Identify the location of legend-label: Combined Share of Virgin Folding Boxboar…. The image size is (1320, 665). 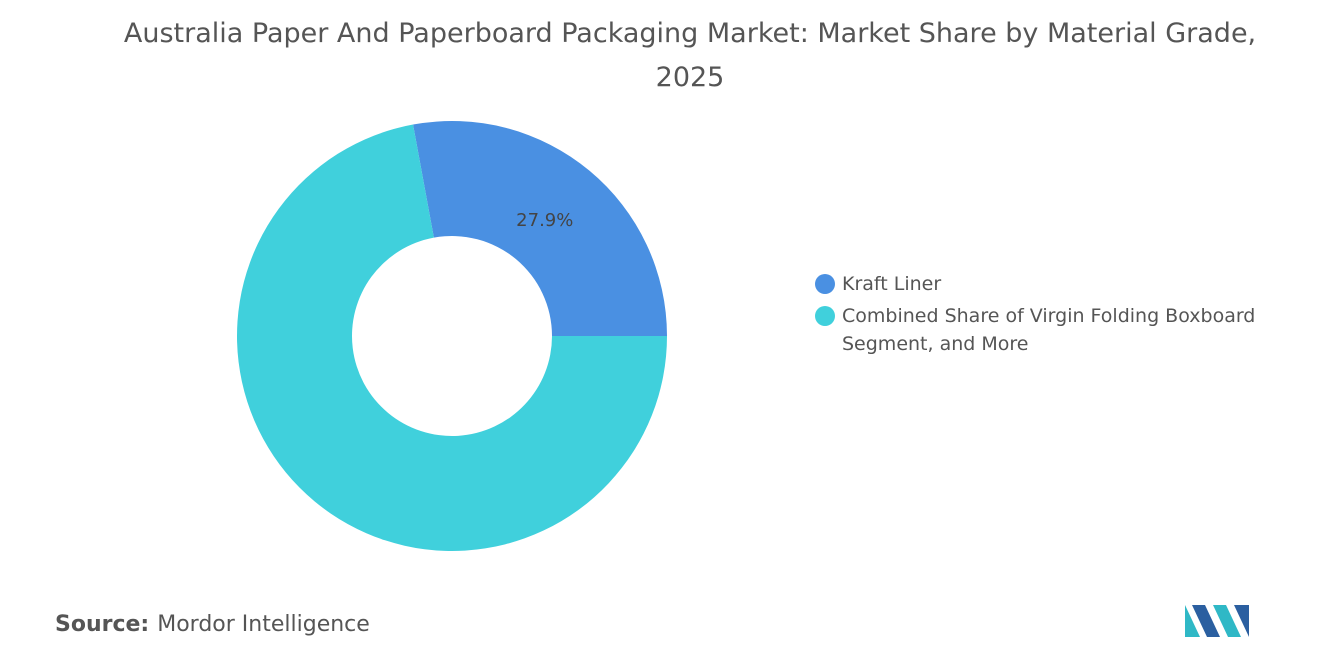
(1049, 330).